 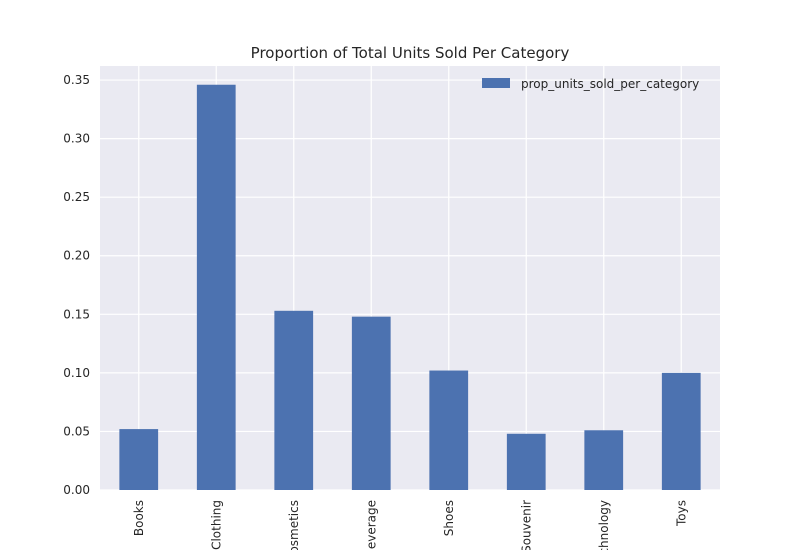 I want to click on bar-toys, so click(x=681, y=431).